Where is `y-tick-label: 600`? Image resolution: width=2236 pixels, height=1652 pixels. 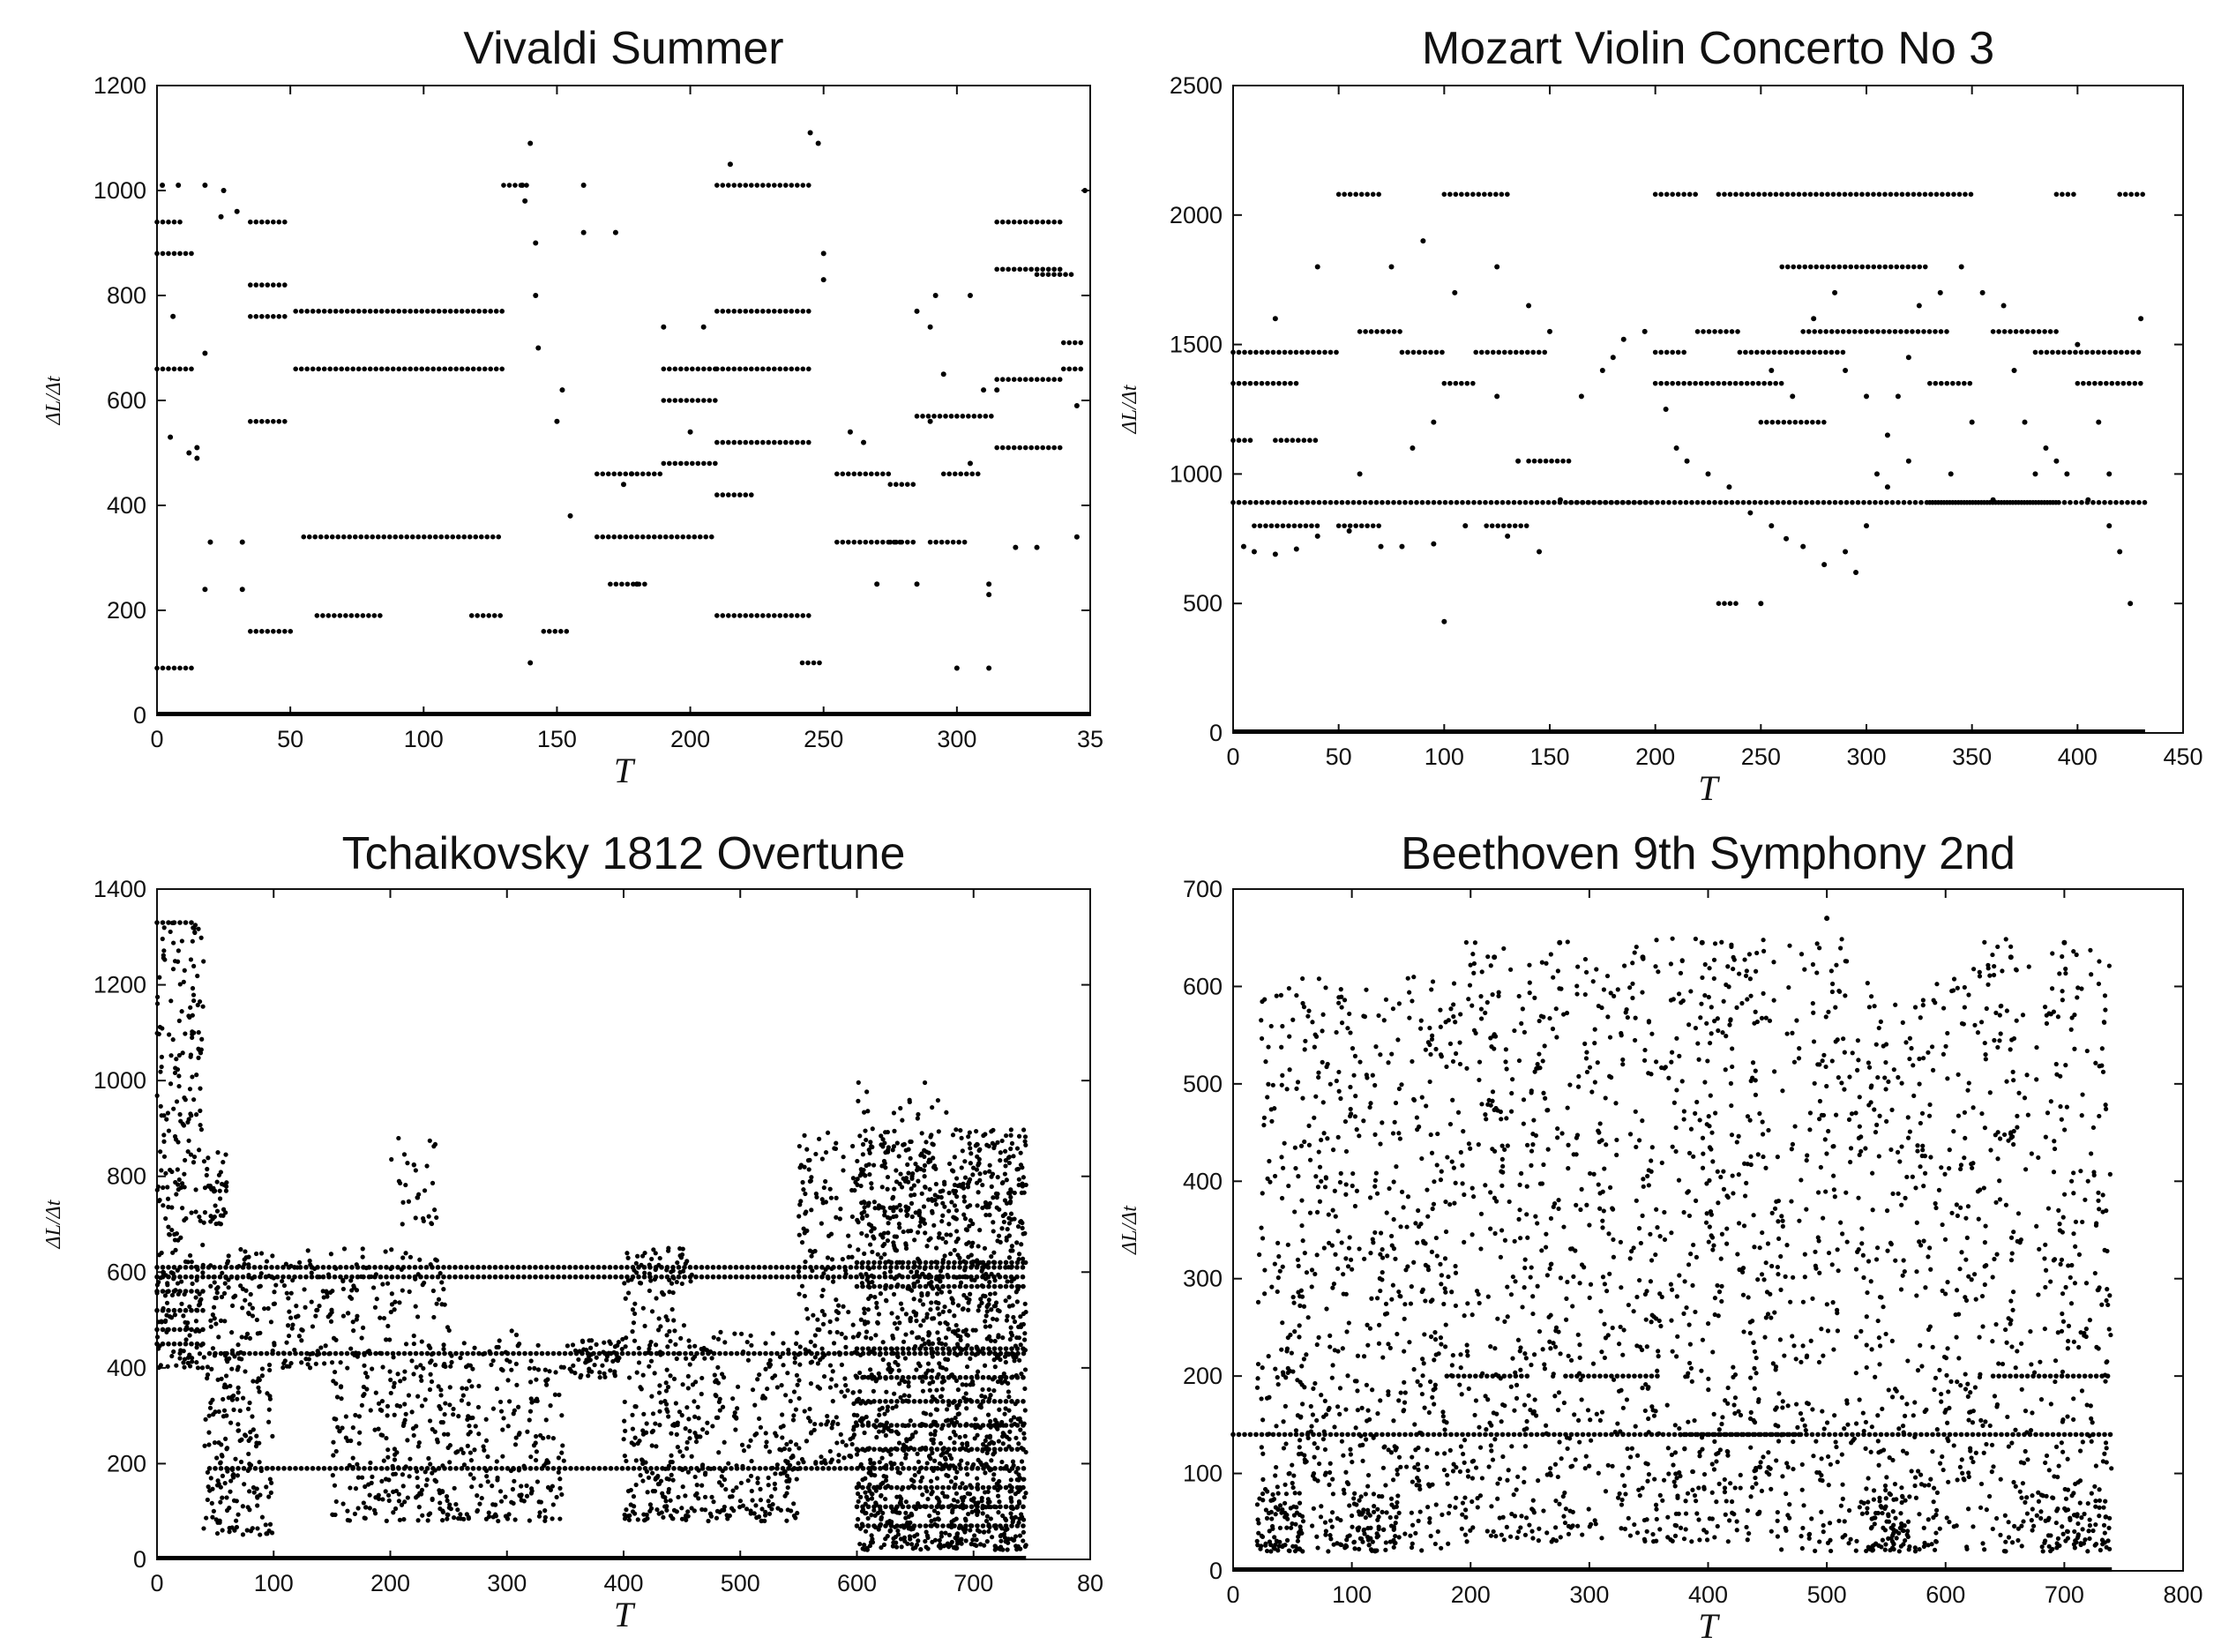
y-tick-label: 600 is located at coordinates (126, 1272).